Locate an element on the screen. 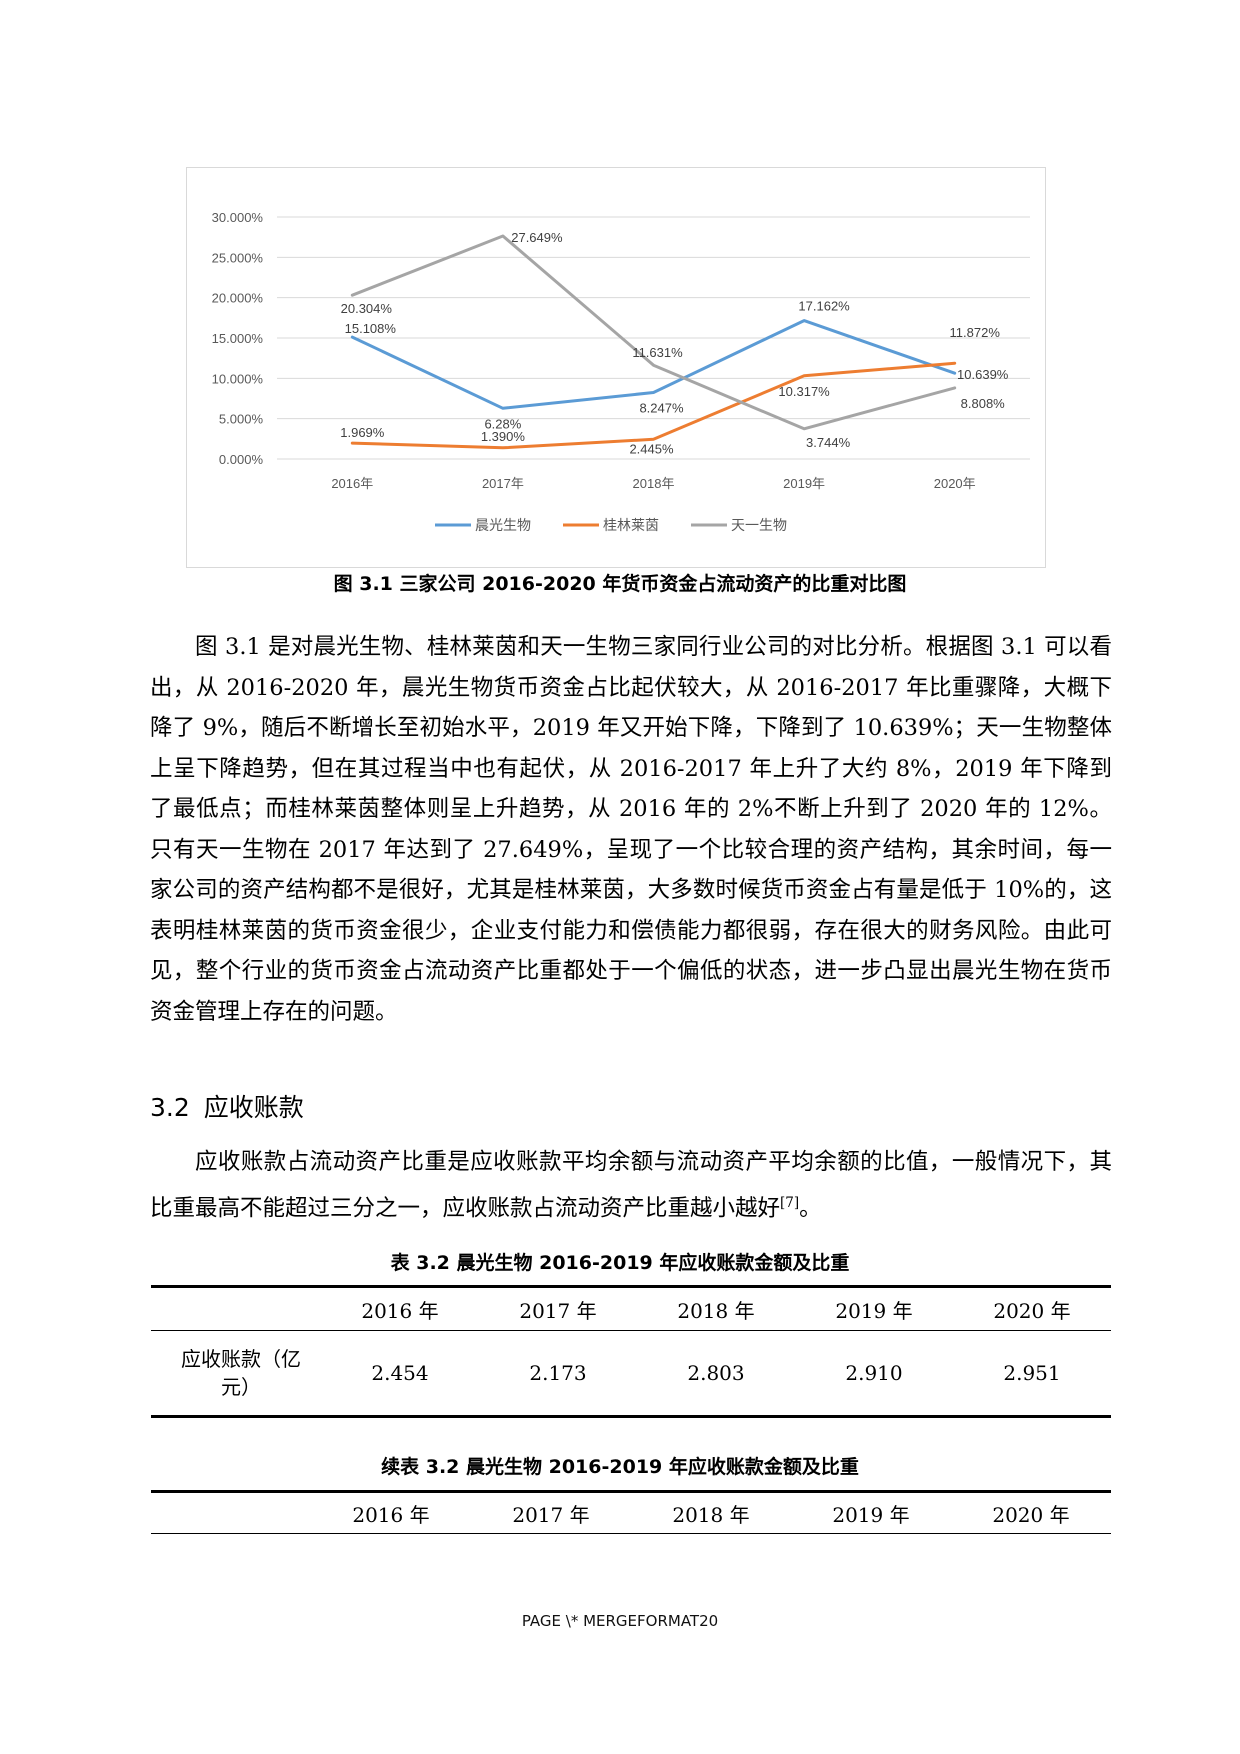 This screenshot has height=1754, width=1240. data-label: 3.744% is located at coordinates (828, 442).